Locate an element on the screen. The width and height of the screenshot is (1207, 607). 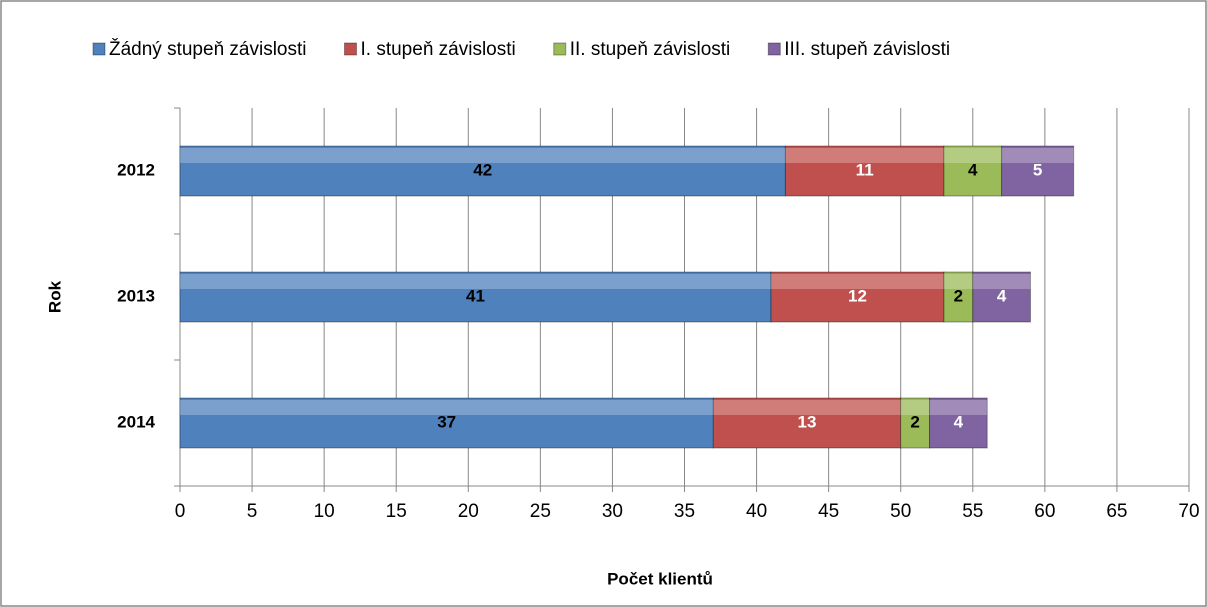
legend-label: II. stupeň závislosti is located at coordinates (650, 49).